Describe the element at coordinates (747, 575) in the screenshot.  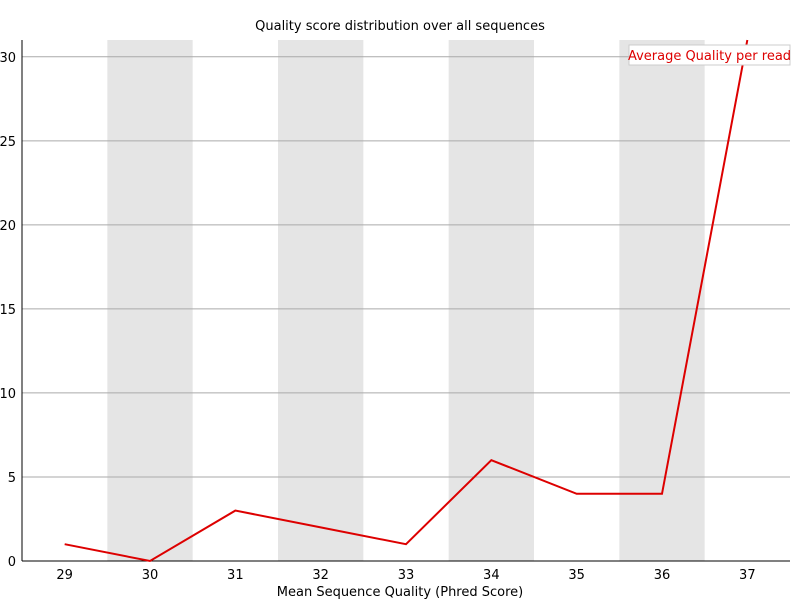
I see `x-tick-label: 37` at that location.